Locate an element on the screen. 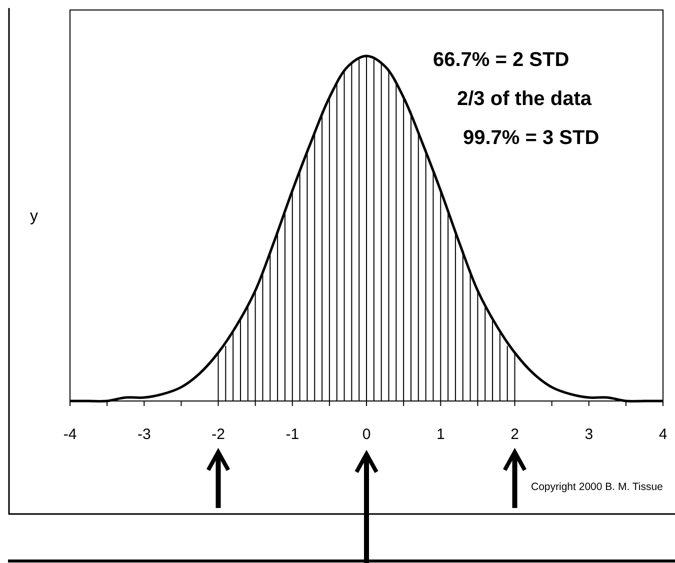 Image resolution: width=675 pixels, height=563 pixels. x-tick-label: -4 is located at coordinates (70, 434).